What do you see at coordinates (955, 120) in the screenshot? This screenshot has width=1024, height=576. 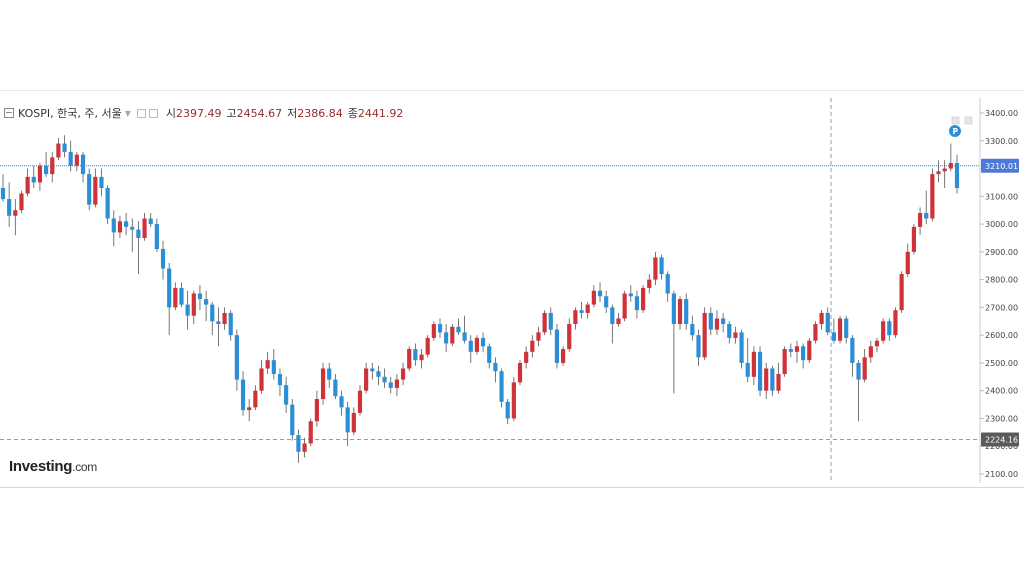 I see `scroll-up-icon` at bounding box center [955, 120].